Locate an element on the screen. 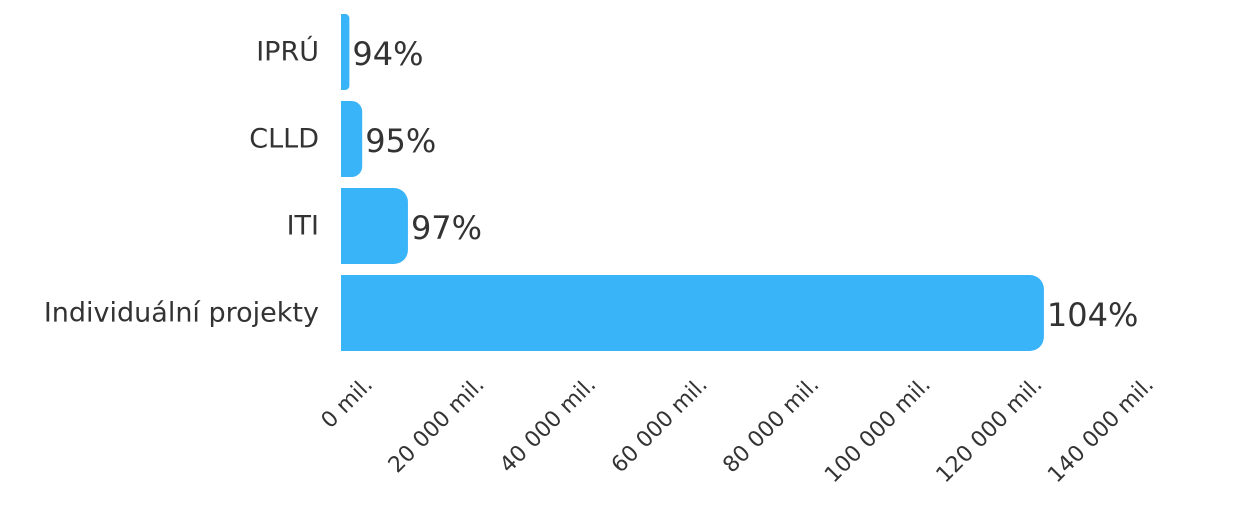 The image size is (1258, 518). data-label: 104% is located at coordinates (1092, 315).